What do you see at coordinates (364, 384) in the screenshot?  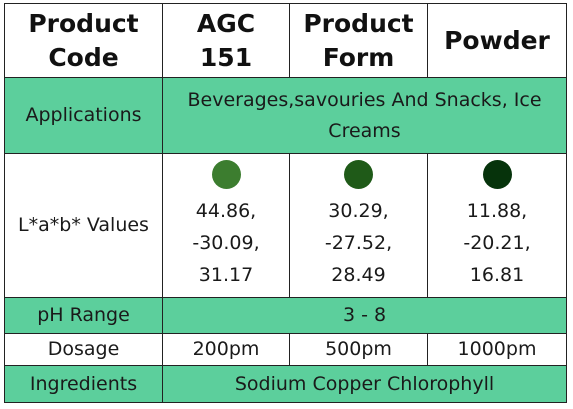 I see `ingredients-value: Sodium Copper Chlorophyll` at bounding box center [364, 384].